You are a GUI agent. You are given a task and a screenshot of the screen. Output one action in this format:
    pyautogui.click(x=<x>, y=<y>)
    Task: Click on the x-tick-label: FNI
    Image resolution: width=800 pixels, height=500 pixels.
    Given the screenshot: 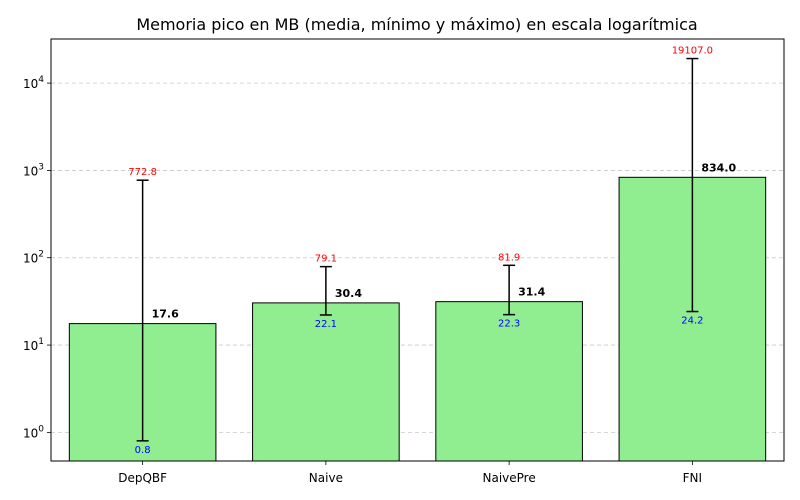 What is the action you would take?
    pyautogui.click(x=692, y=478)
    